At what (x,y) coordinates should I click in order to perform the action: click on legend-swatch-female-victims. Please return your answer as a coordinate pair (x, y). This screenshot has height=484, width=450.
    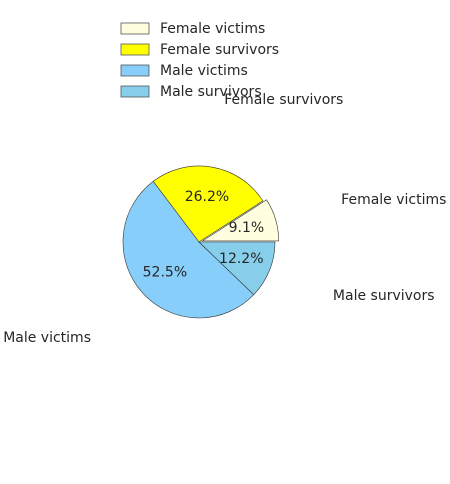
    Looking at the image, I should click on (135, 28).